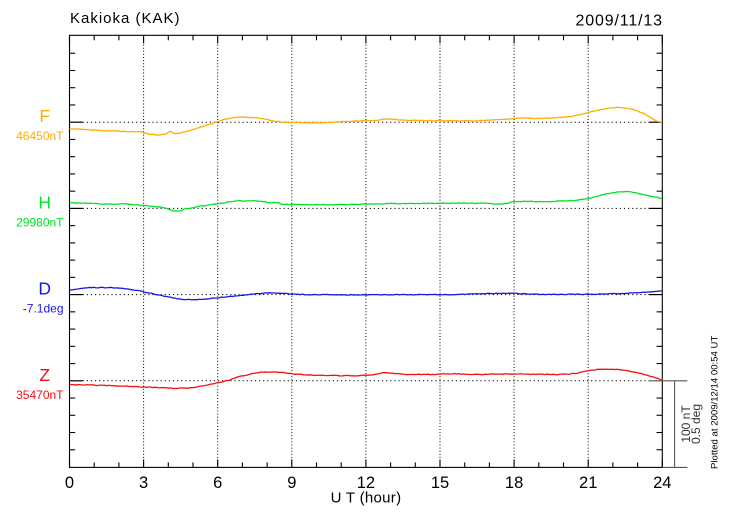  I want to click on svg-text: Kakioka (KAK), so click(125, 18).